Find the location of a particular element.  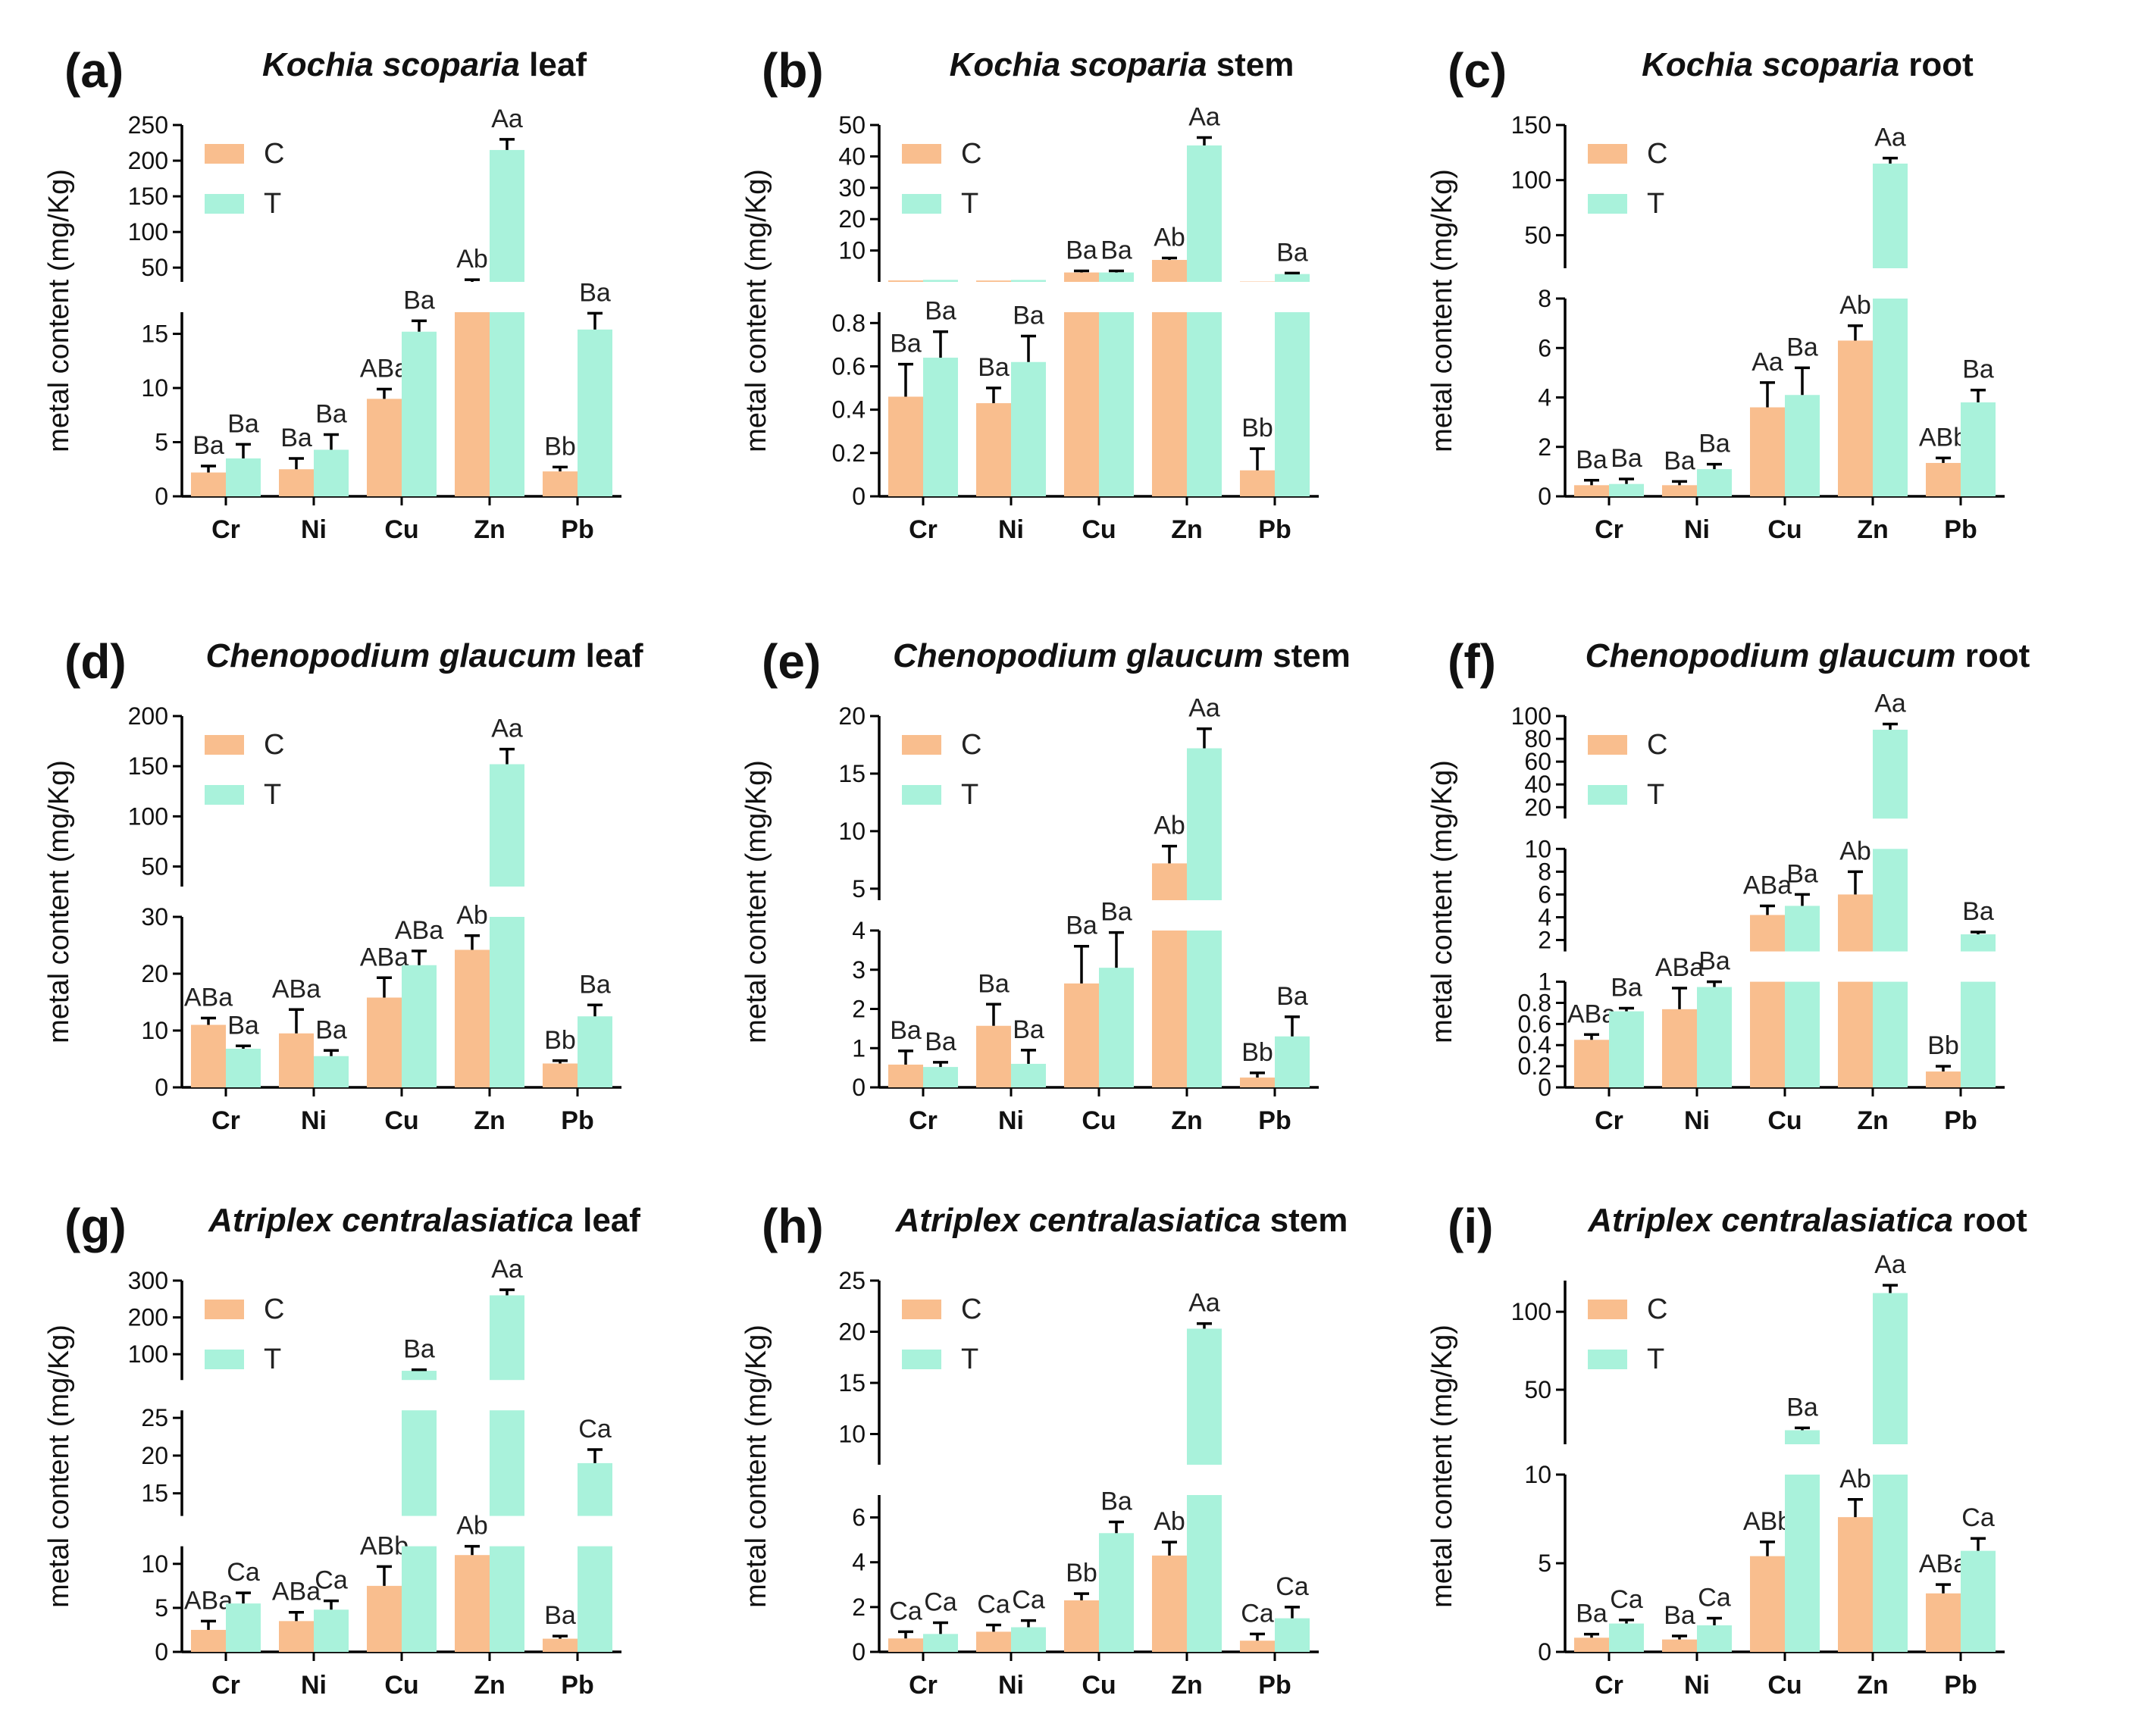

y-tick-label: 0.6 is located at coordinates (1535, 1023).